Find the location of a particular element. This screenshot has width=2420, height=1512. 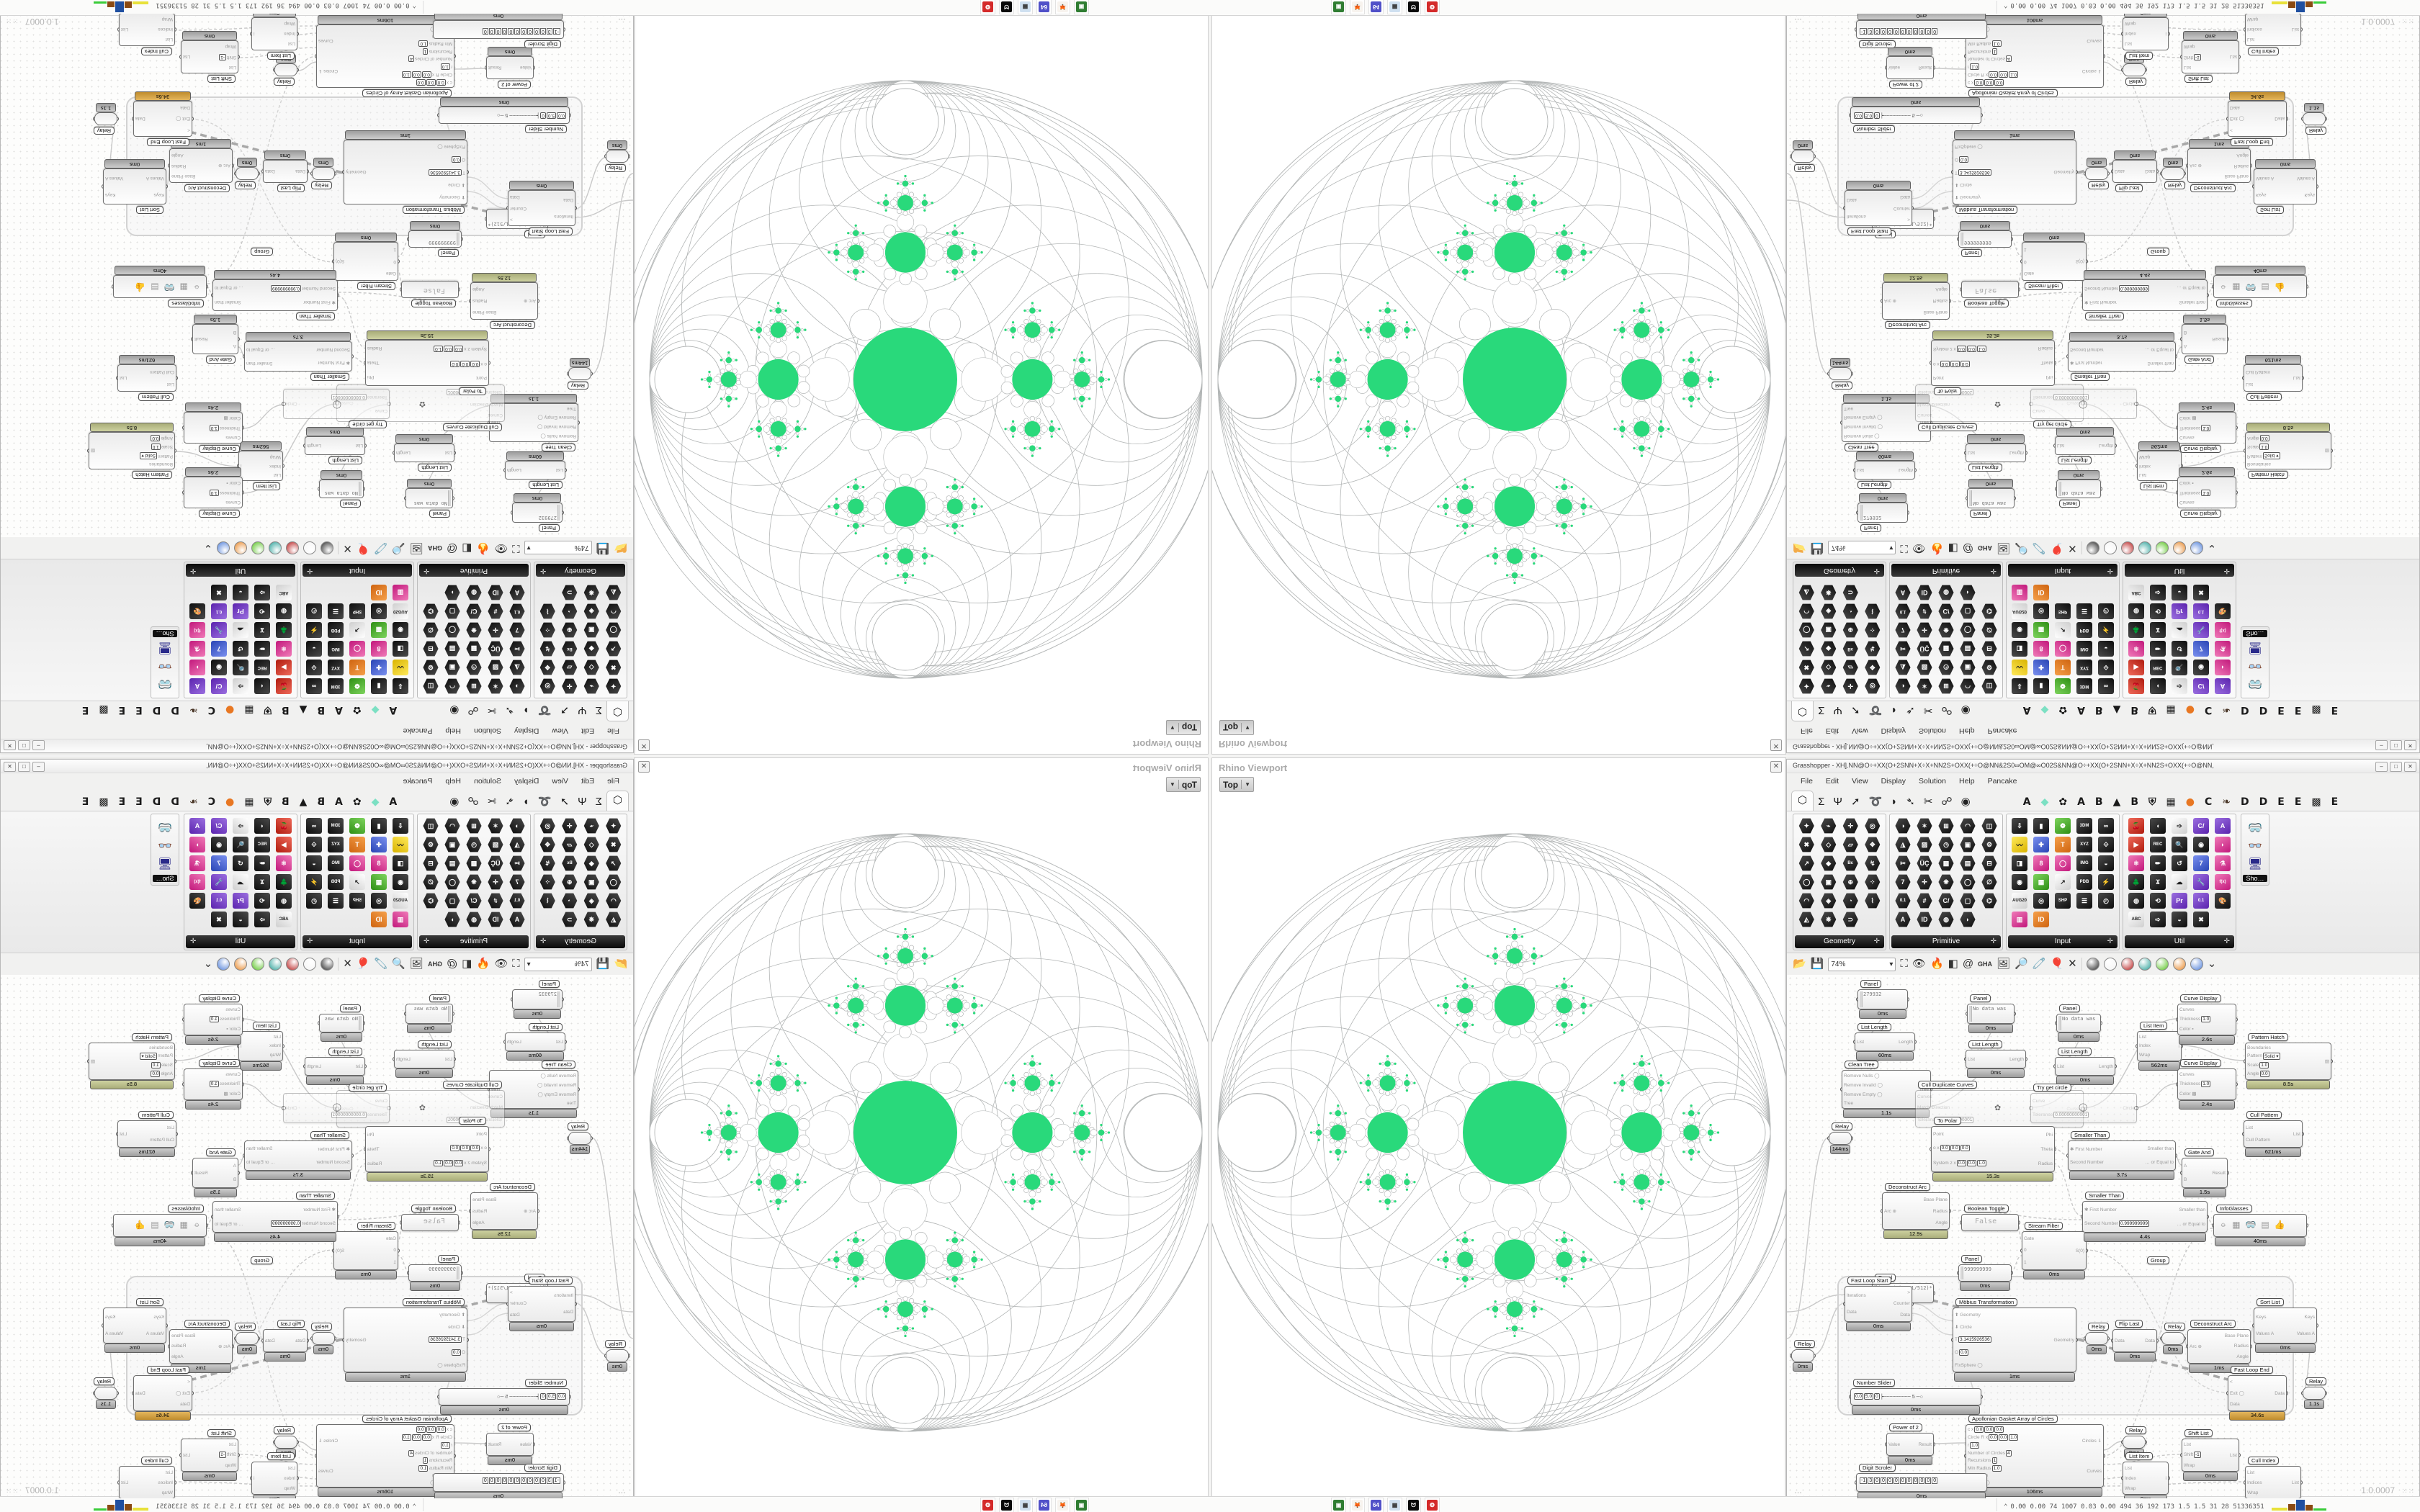

component-icon: ∅ is located at coordinates (431, 882).